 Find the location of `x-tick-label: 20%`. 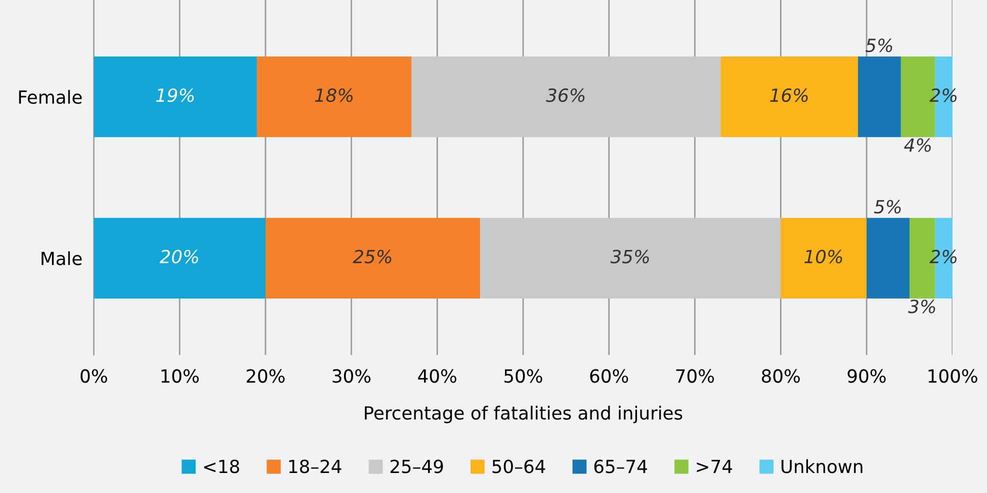

x-tick-label: 20% is located at coordinates (265, 376).